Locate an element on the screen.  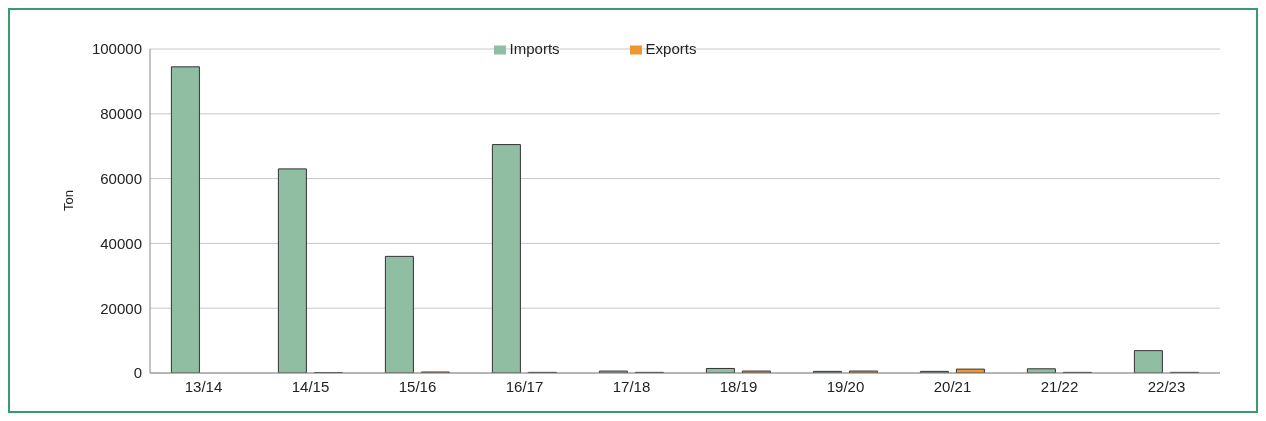
y-tick-label: 20000 is located at coordinates (121, 308).